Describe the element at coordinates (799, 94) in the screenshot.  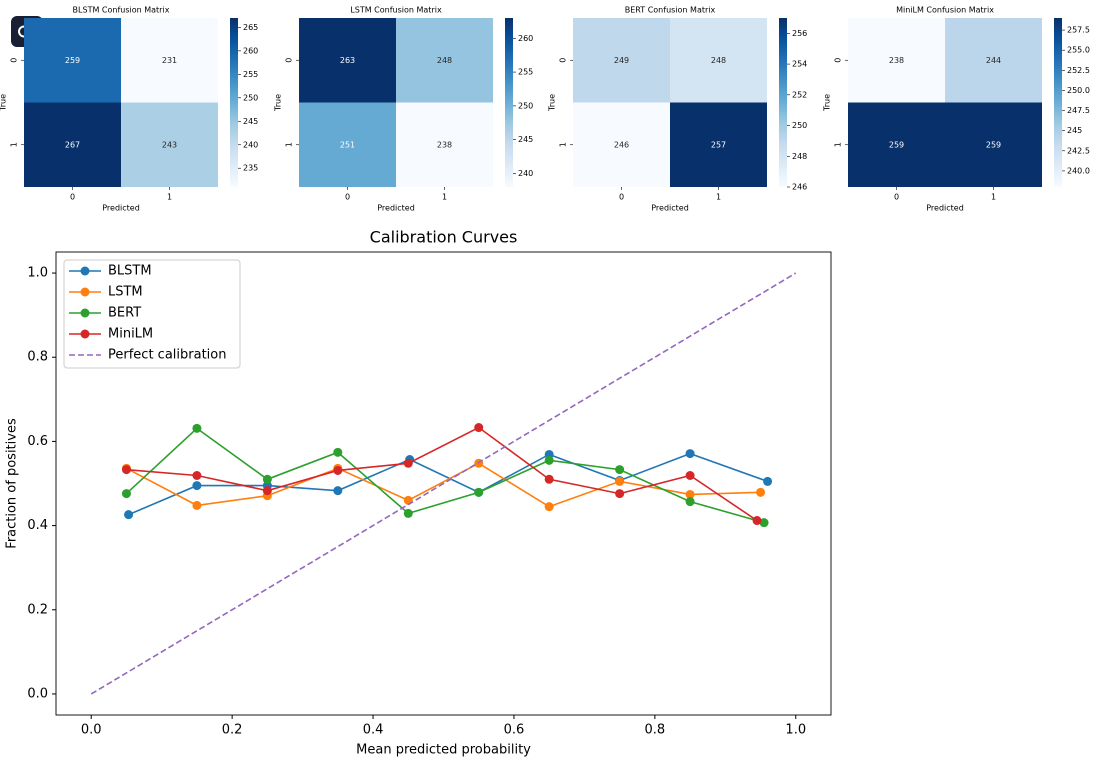
I see `colorbar-tick-label: 252` at that location.